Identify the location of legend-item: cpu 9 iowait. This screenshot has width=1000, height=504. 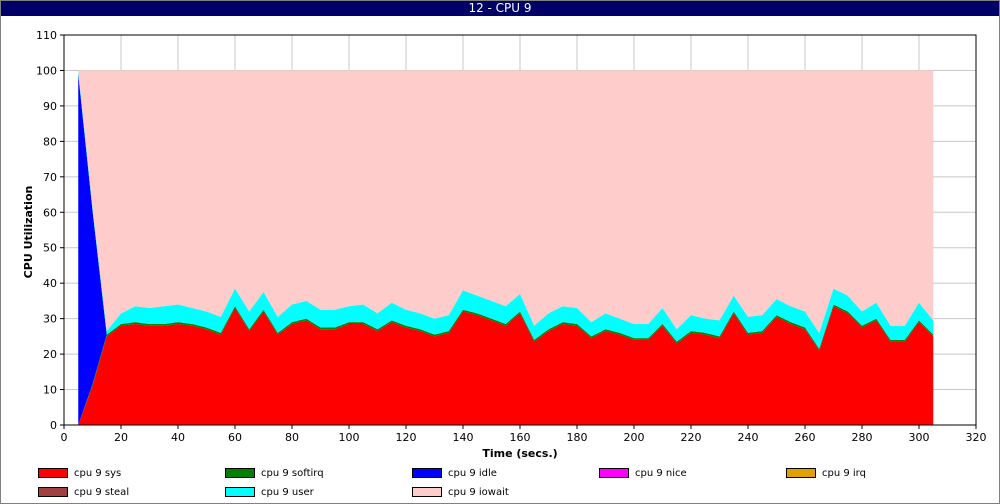
(460, 492).